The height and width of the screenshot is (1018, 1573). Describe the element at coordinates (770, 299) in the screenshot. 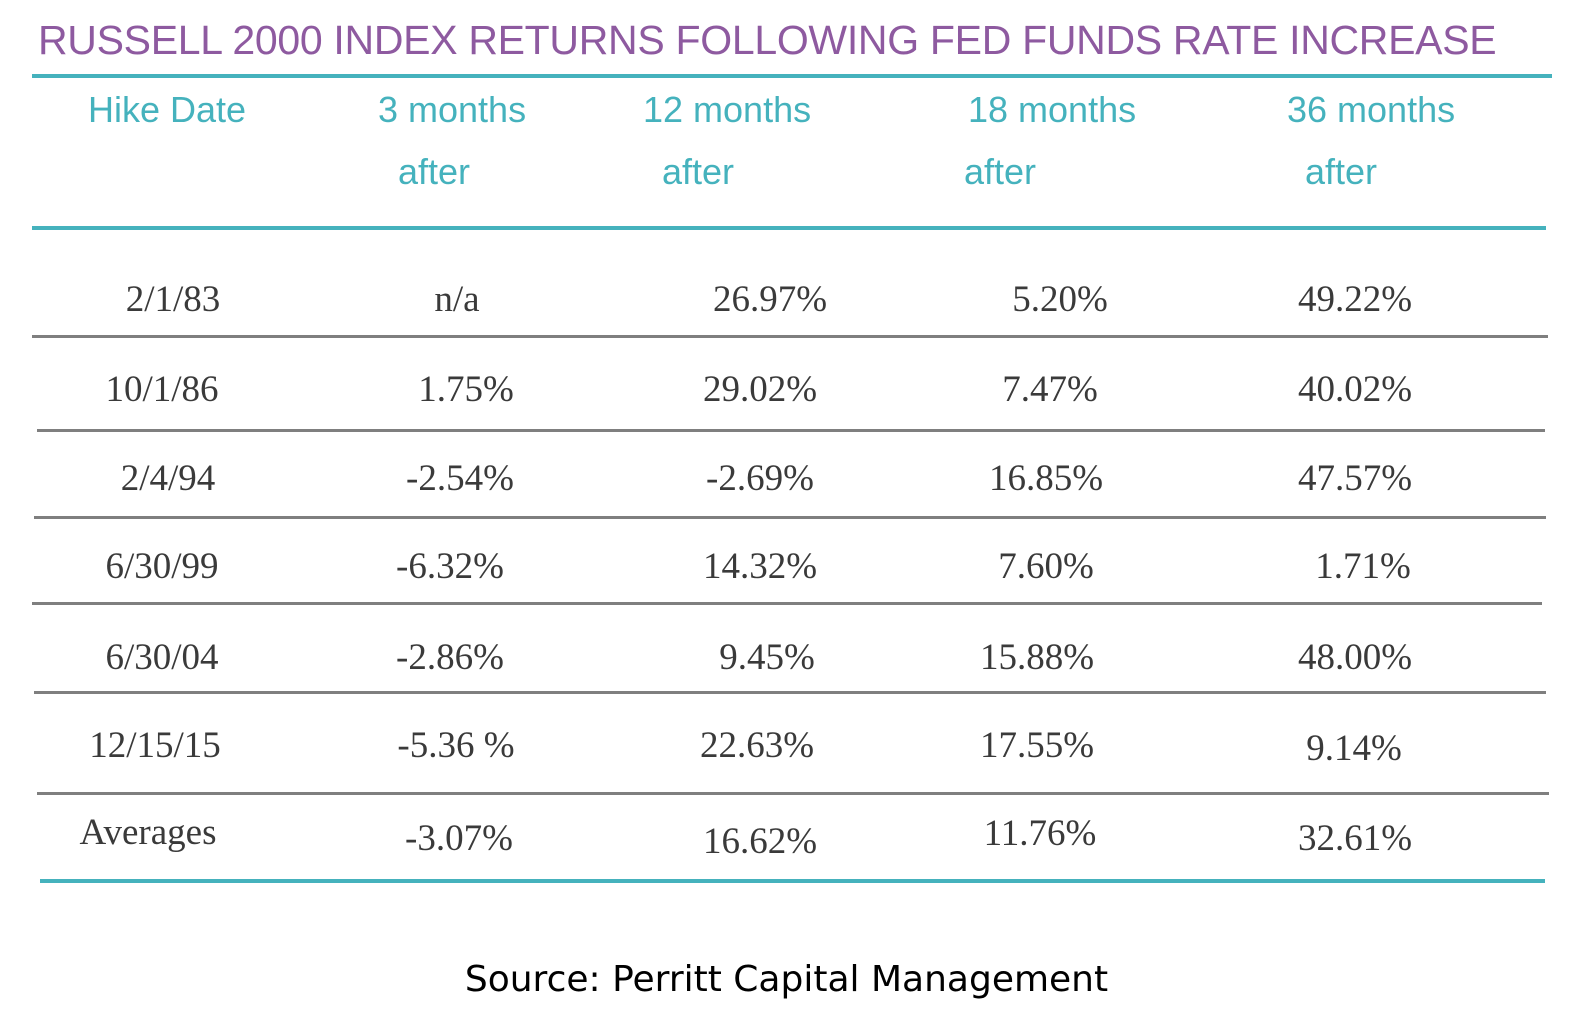

I see `table-cell: 26.97%` at that location.